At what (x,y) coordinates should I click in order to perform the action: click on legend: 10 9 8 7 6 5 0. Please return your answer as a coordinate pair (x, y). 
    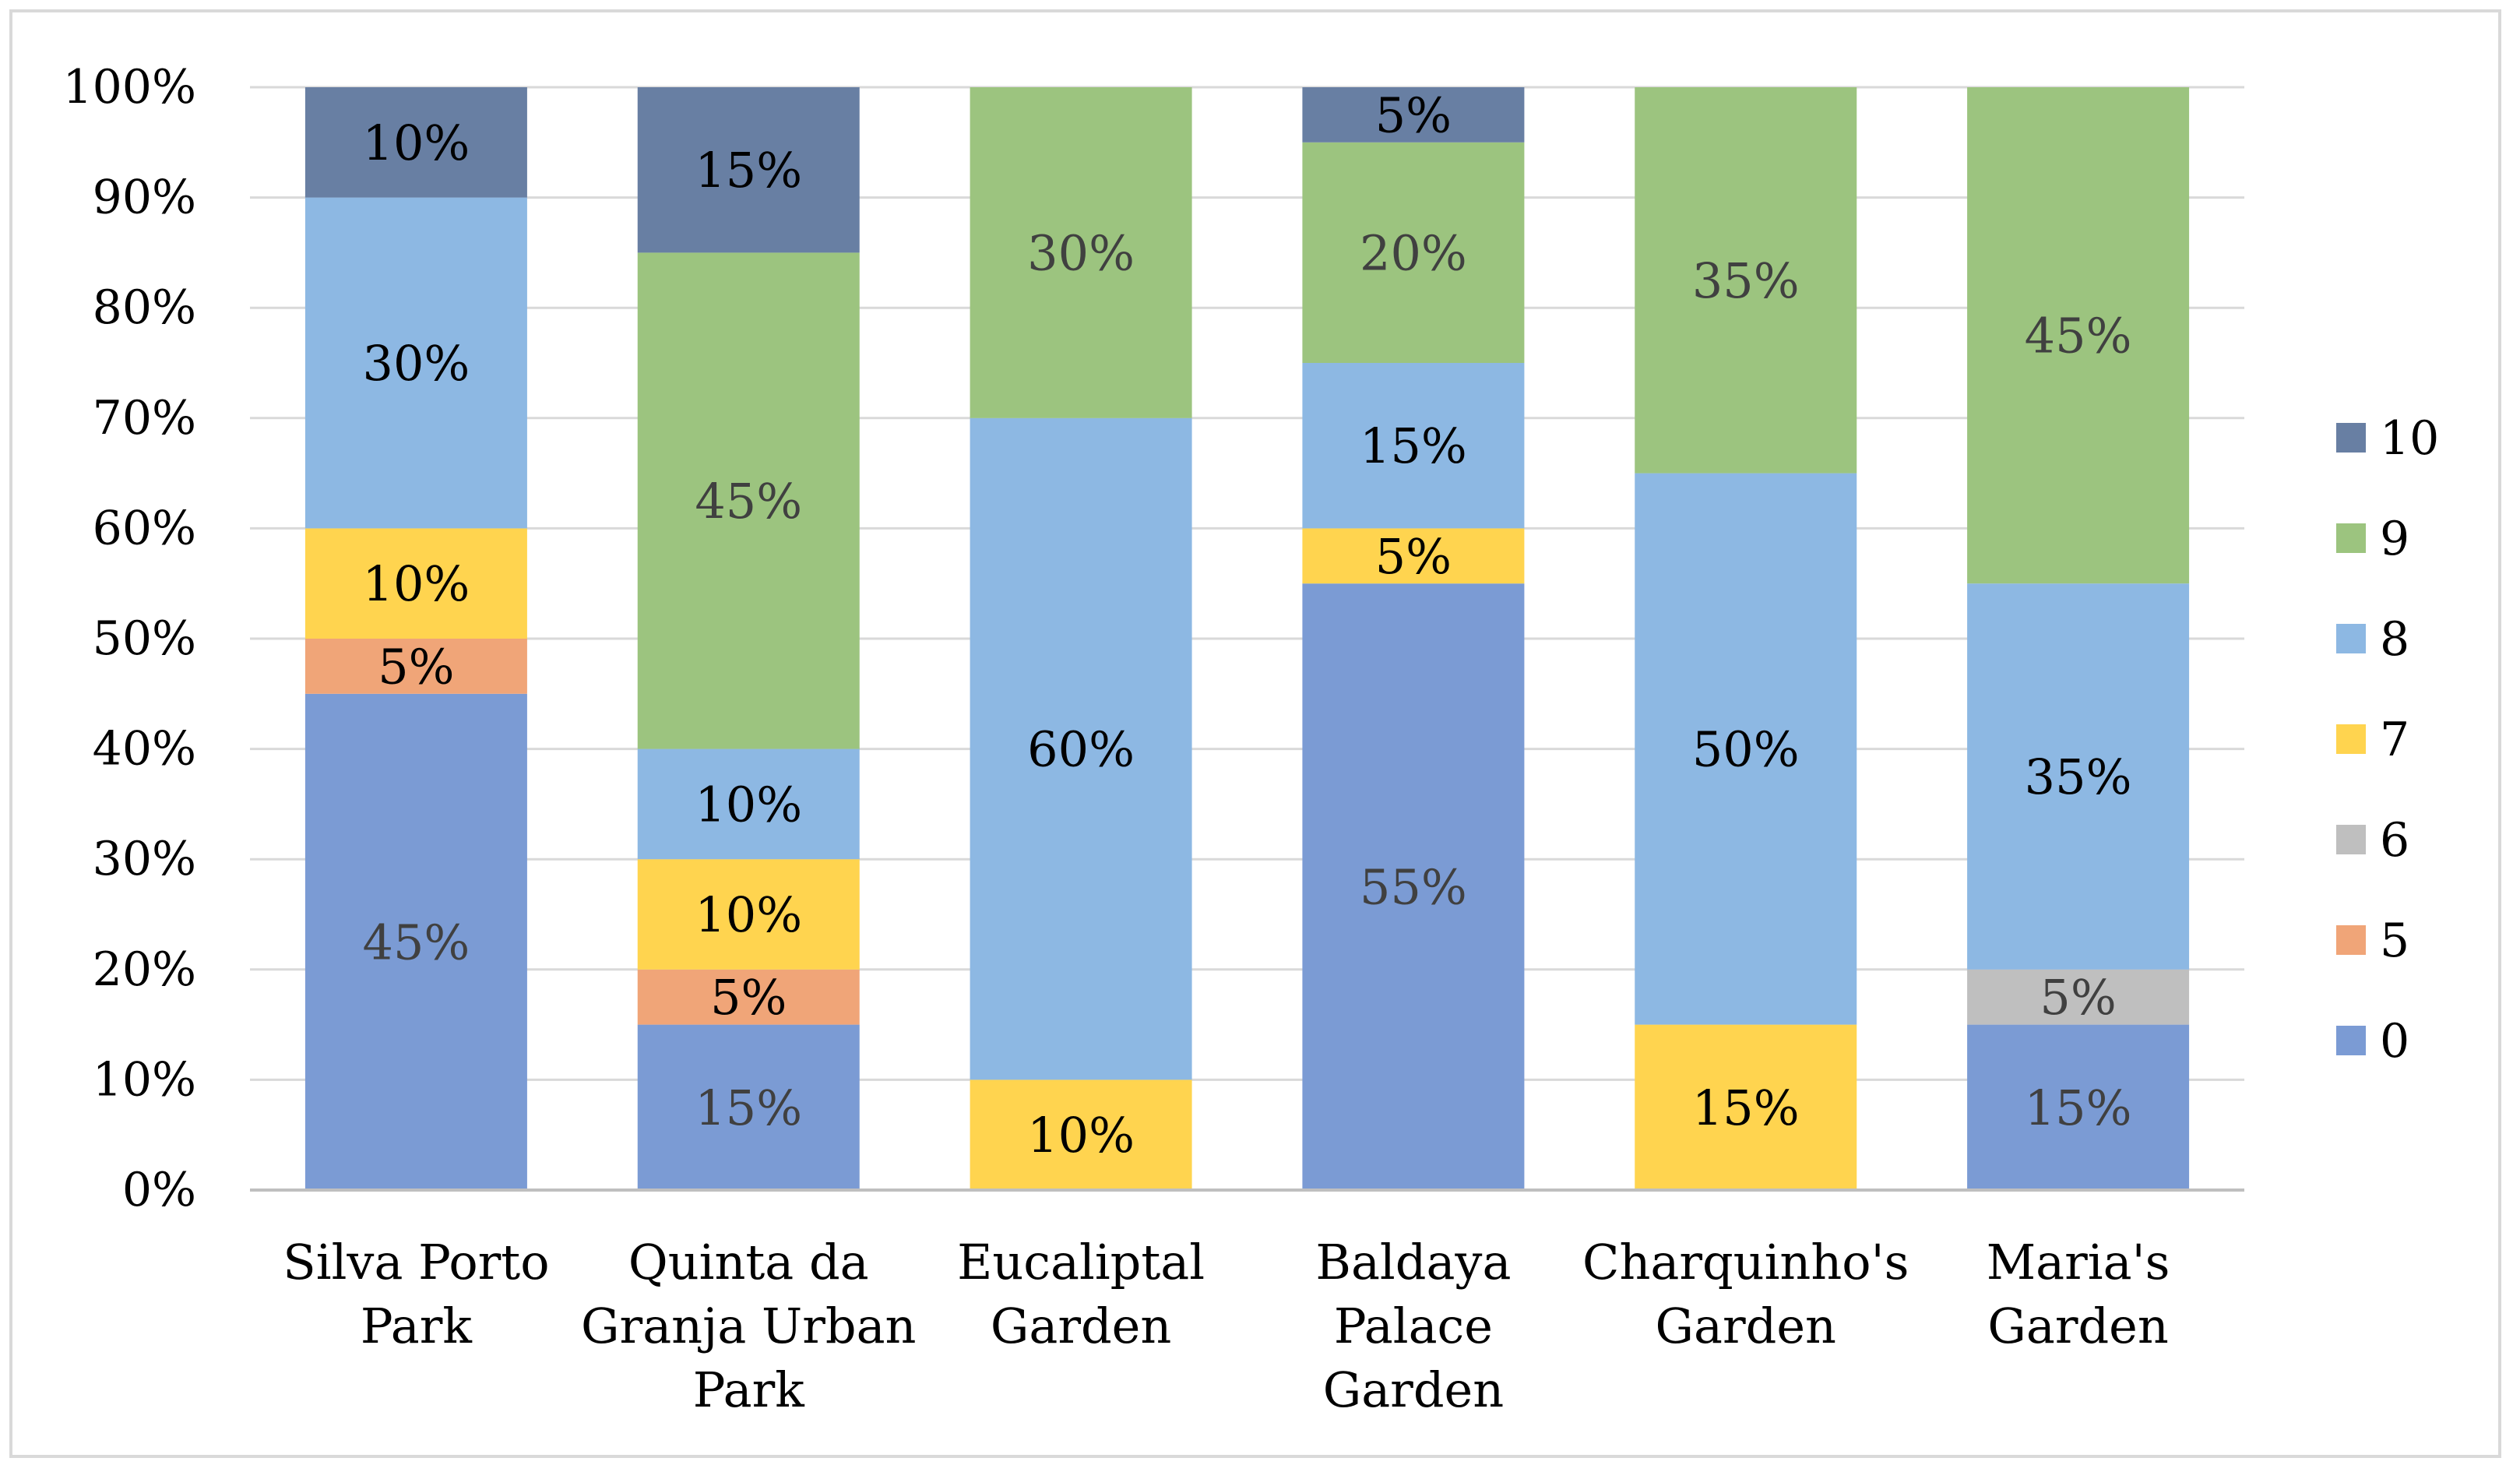
    Looking at the image, I should click on (2387, 740).